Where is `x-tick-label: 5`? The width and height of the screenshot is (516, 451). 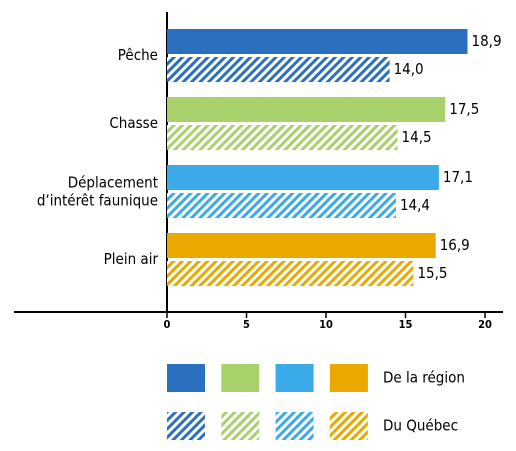
x-tick-label: 5 is located at coordinates (246, 324).